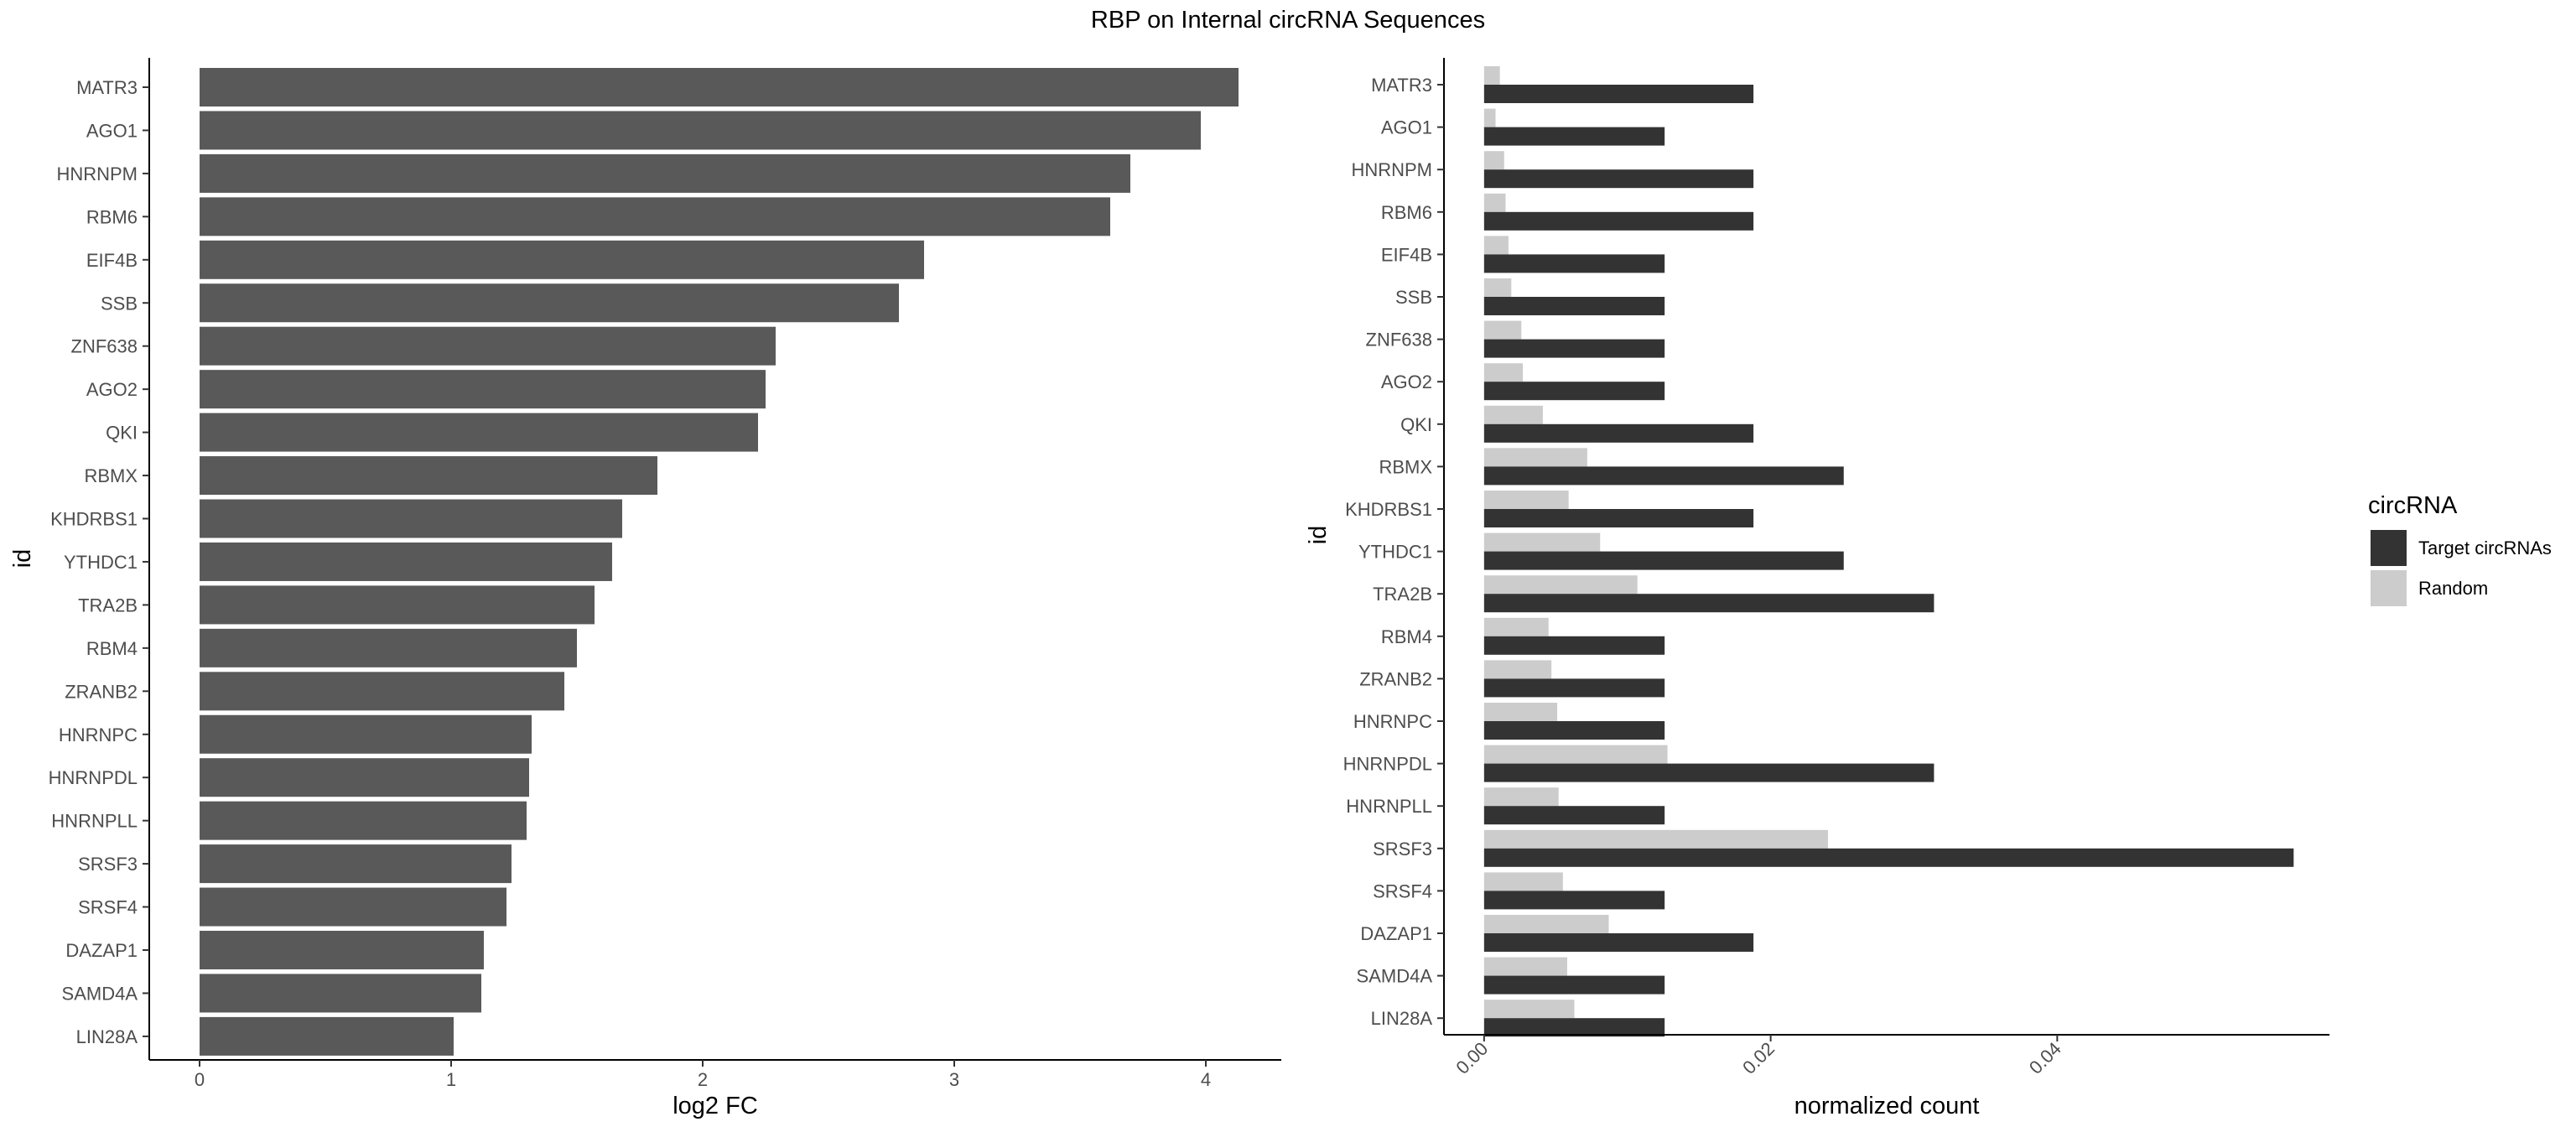 This screenshot has width=2576, height=1127. Describe the element at coordinates (108, 907) in the screenshot. I see `left-y-tick-label: SRSF4` at that location.